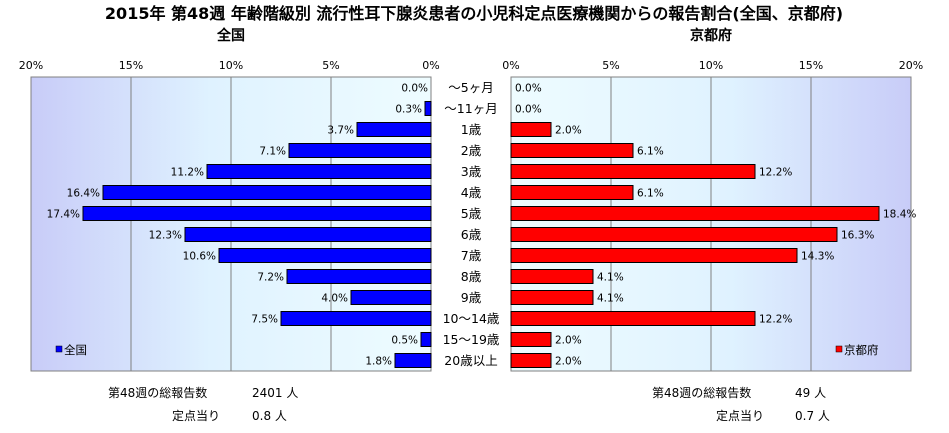 The width and height of the screenshot is (949, 433). Describe the element at coordinates (817, 257) in the screenshot. I see `data-label-right: 14.3%` at that location.